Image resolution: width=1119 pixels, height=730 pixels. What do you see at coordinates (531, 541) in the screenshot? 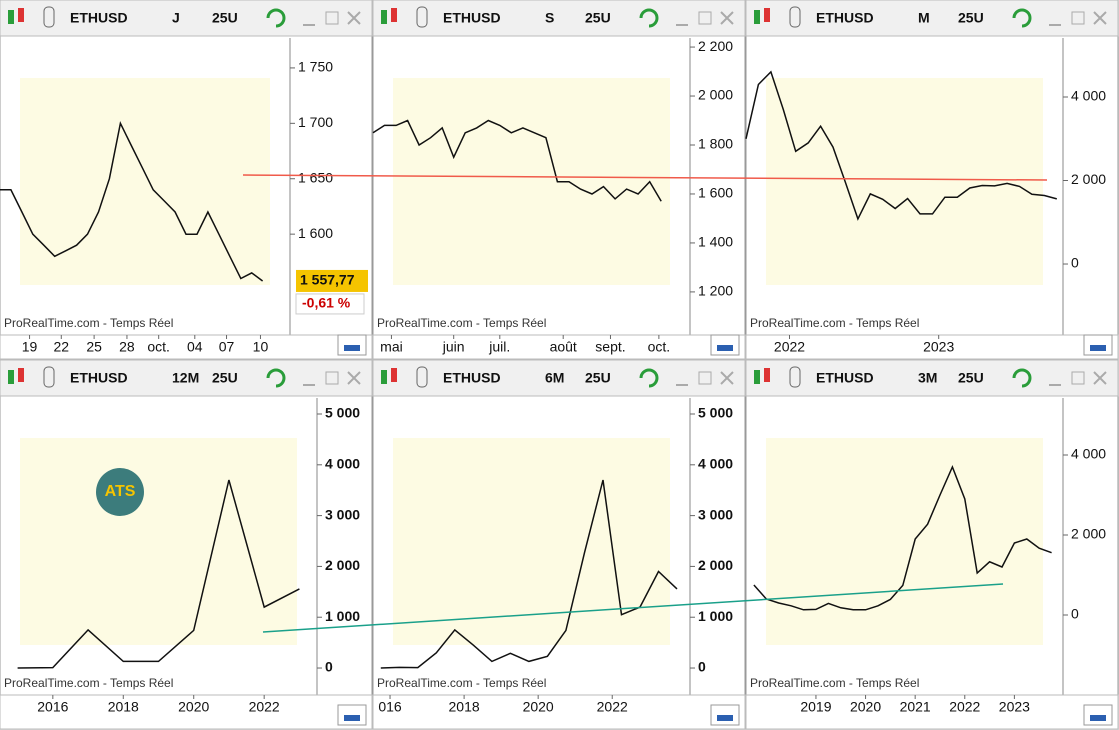
I see `band-fill` at bounding box center [531, 541].